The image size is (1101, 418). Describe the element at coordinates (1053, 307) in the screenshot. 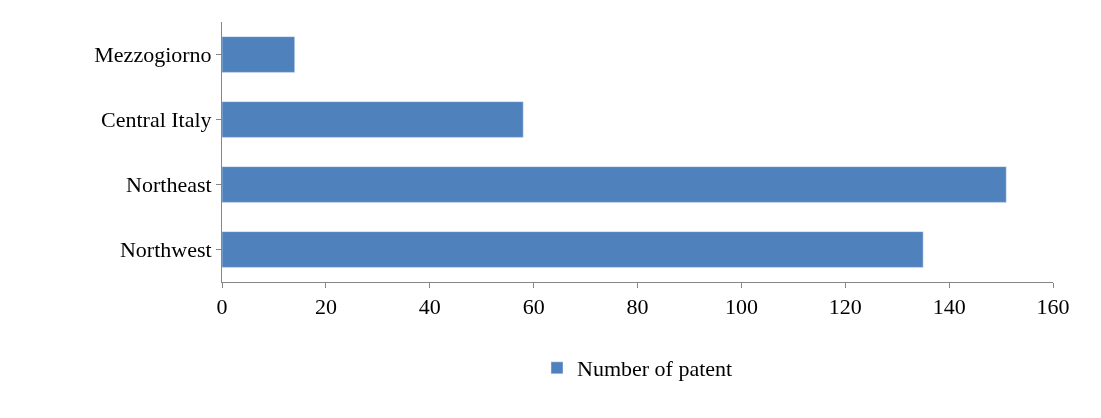

I see `x-tick-label: 160` at that location.